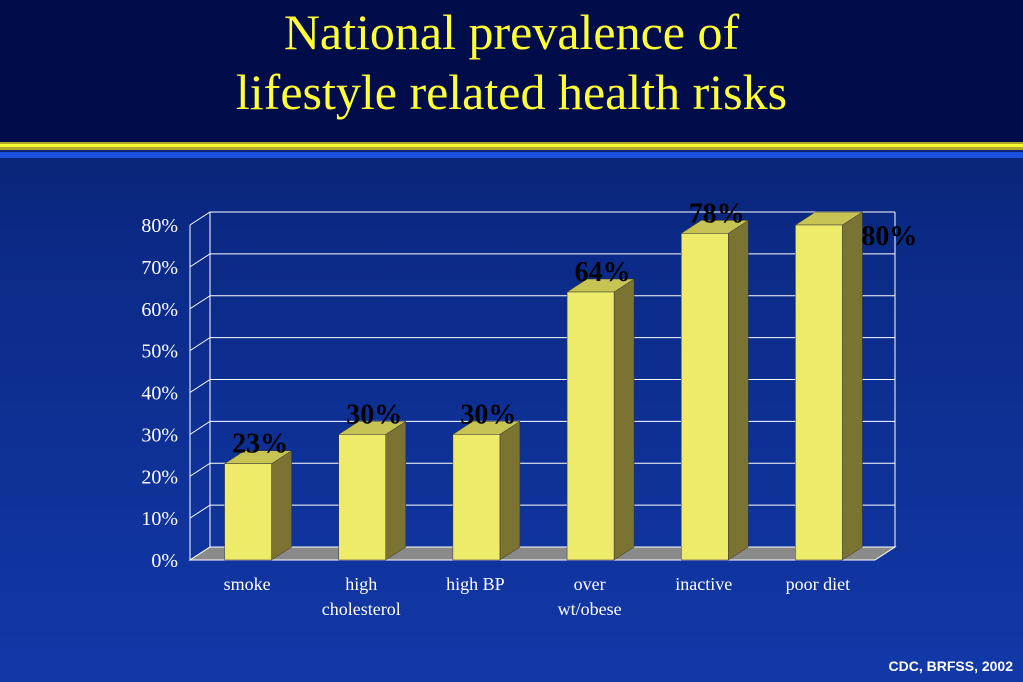 Image resolution: width=1023 pixels, height=682 pixels. What do you see at coordinates (511, 32) in the screenshot?
I see `title-line-1: National prevalence of` at bounding box center [511, 32].